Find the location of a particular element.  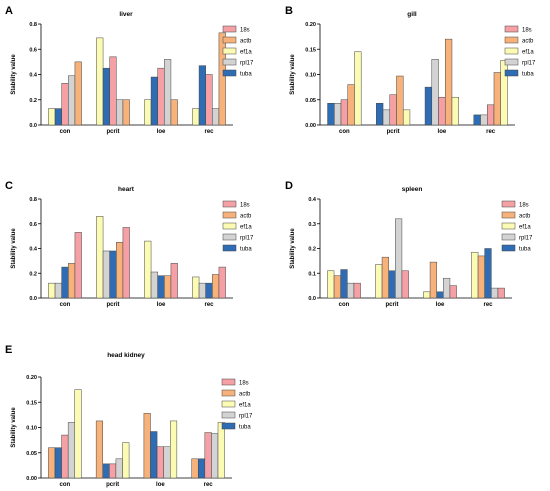

chart-title: liver is located at coordinates (126, 14).